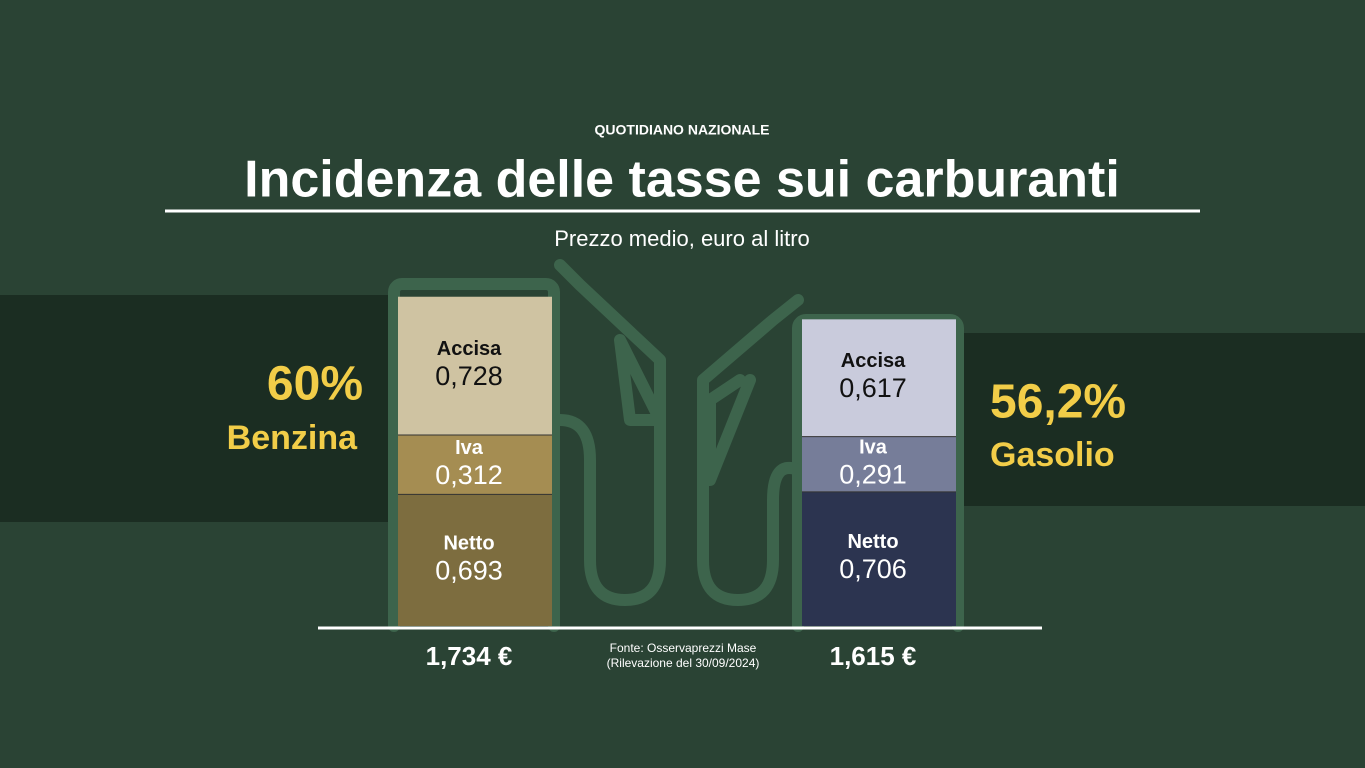 The width and height of the screenshot is (1365, 768). What do you see at coordinates (682, 238) in the screenshot?
I see `subtitle: Prezzo medio, euro al litro` at bounding box center [682, 238].